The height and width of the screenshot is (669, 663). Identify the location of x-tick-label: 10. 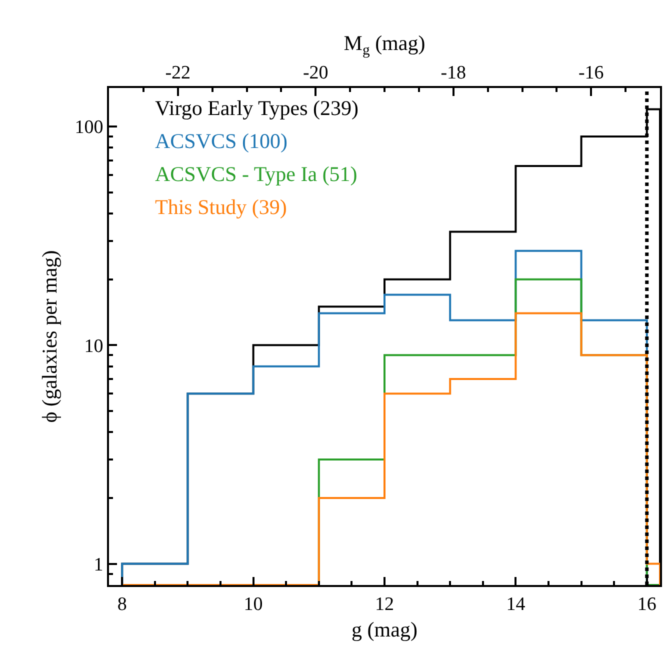
(253, 604).